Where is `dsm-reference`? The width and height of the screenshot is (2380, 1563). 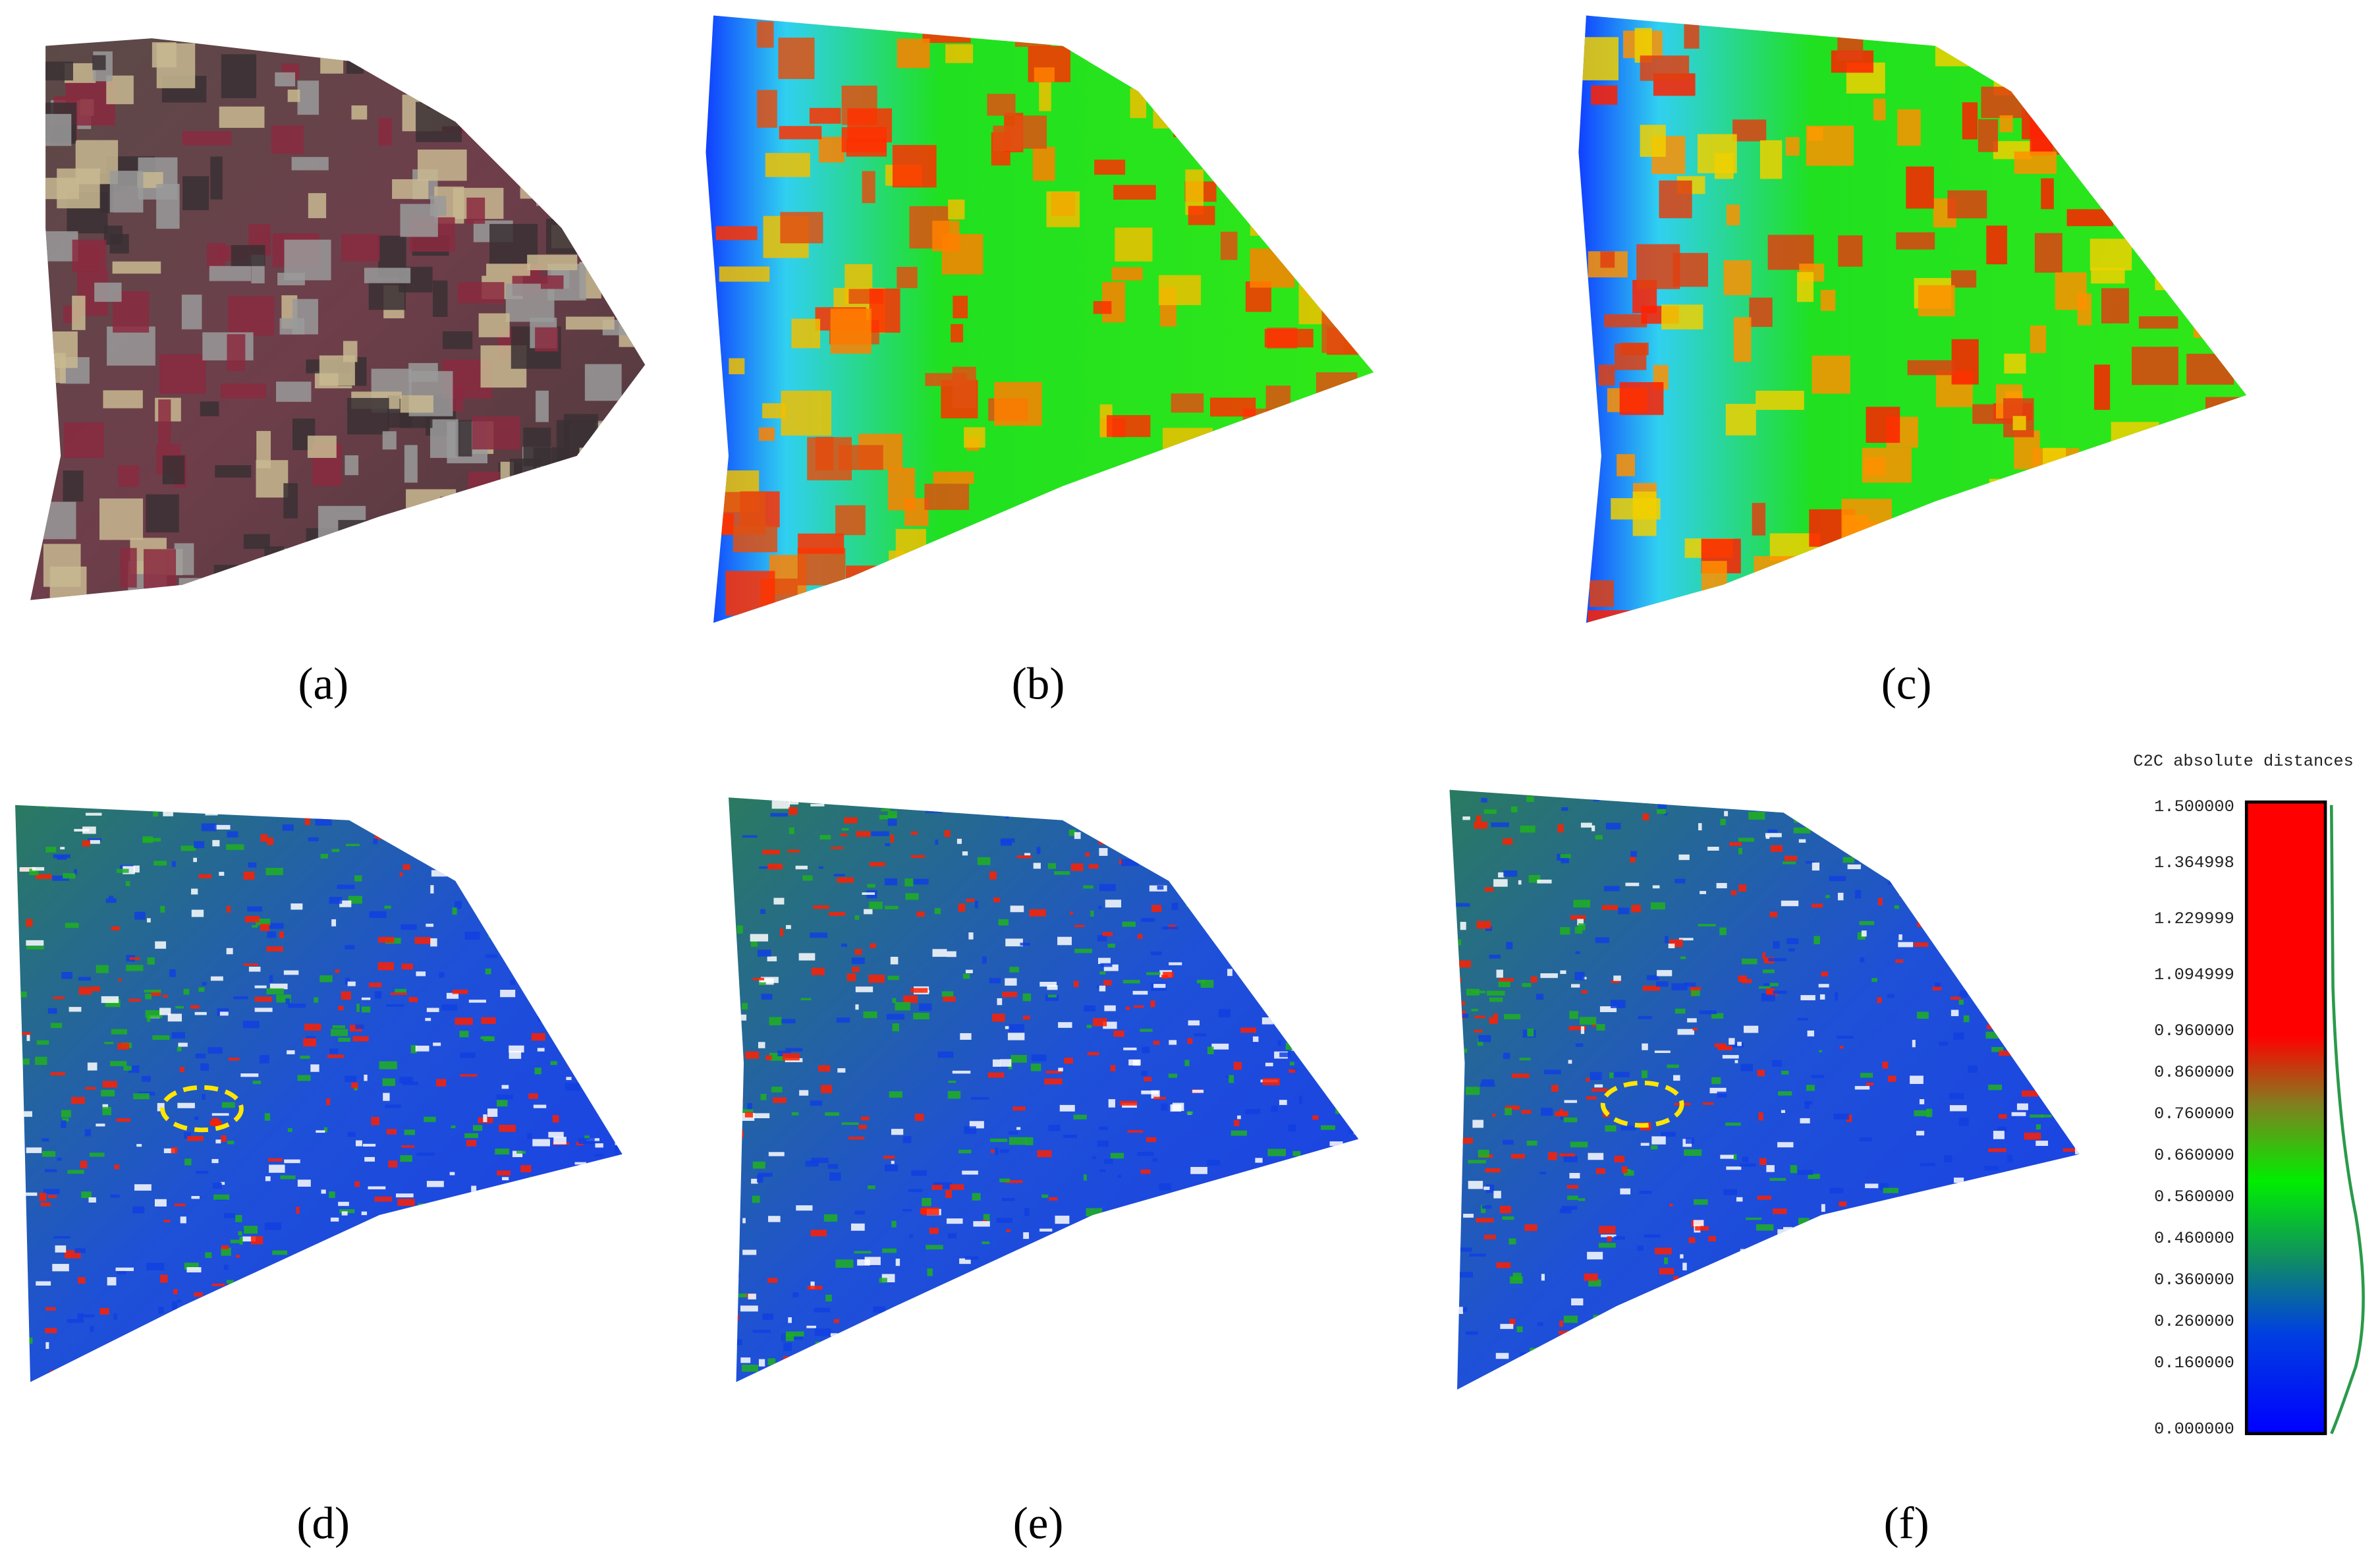 dsm-reference is located at coordinates (1040, 319).